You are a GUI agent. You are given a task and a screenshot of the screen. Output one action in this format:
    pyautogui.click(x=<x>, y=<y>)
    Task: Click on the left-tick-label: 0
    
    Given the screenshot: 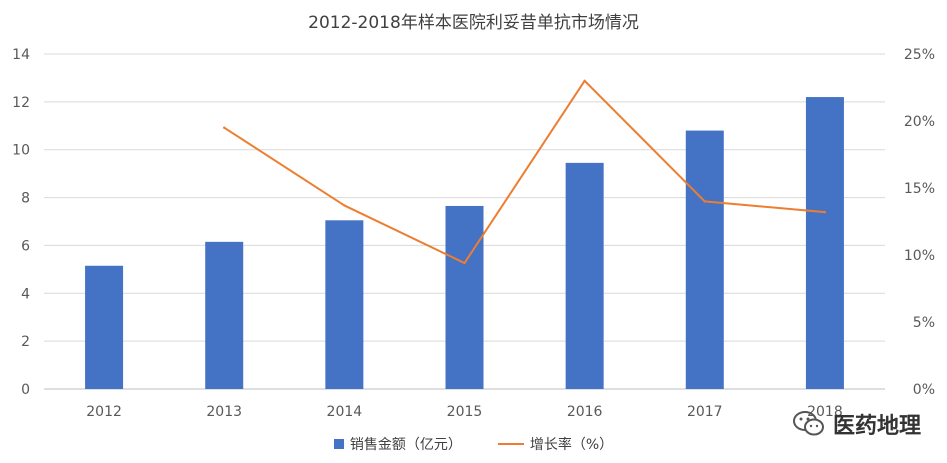 What is the action you would take?
    pyautogui.click(x=25, y=390)
    